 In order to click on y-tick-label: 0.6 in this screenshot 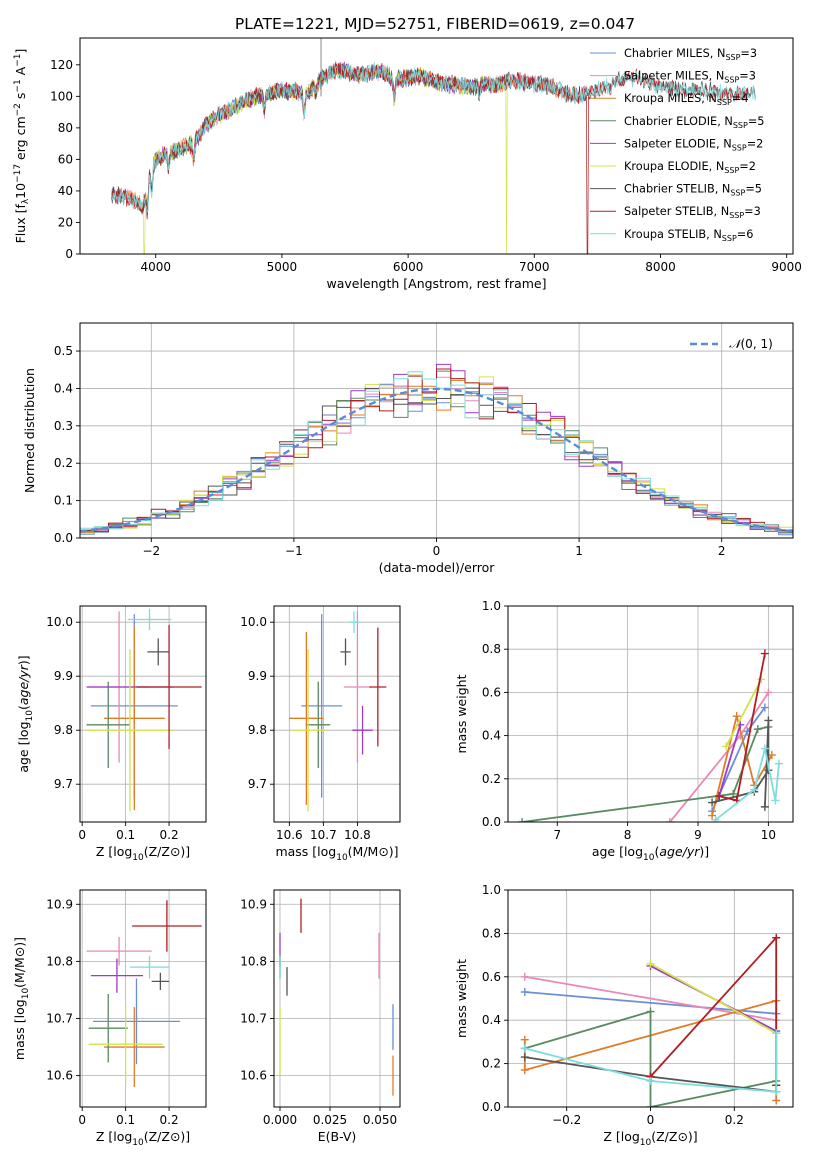, I will do `click(491, 692)`.